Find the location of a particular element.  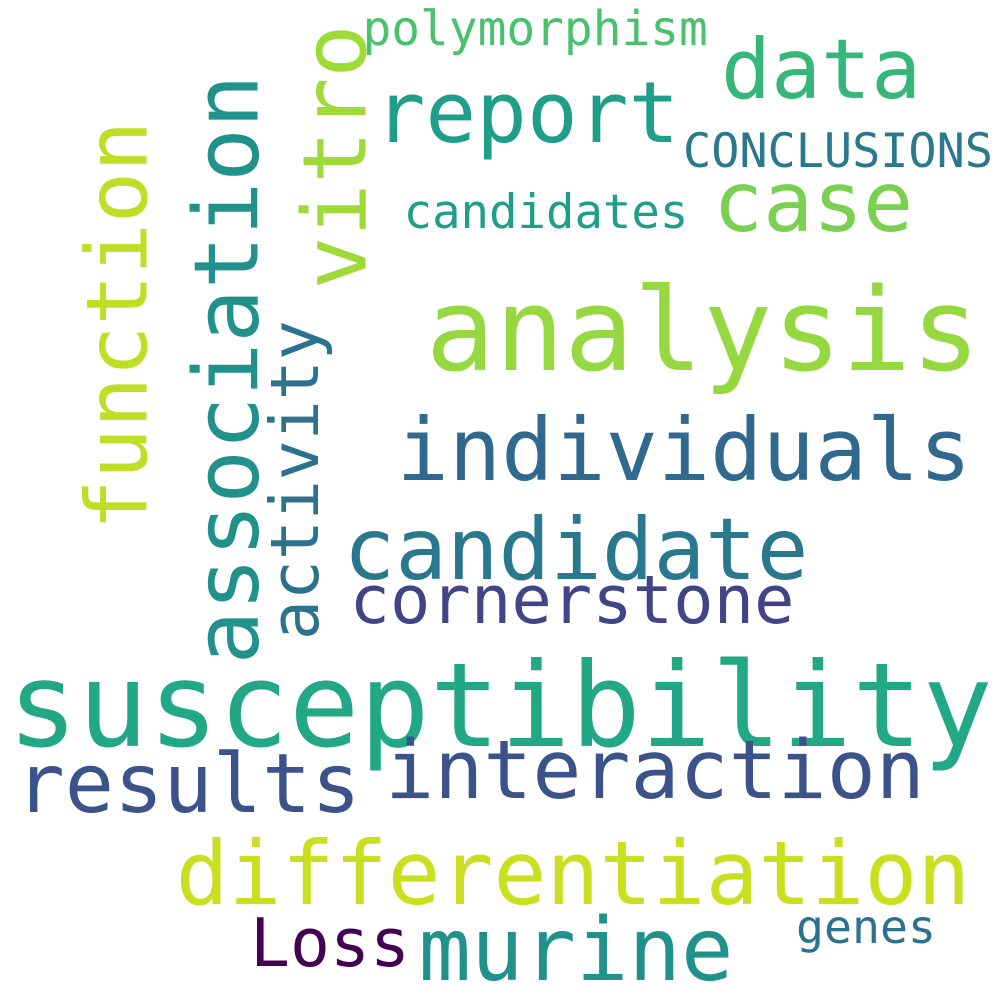

word-activity: activity is located at coordinates (294, 480).